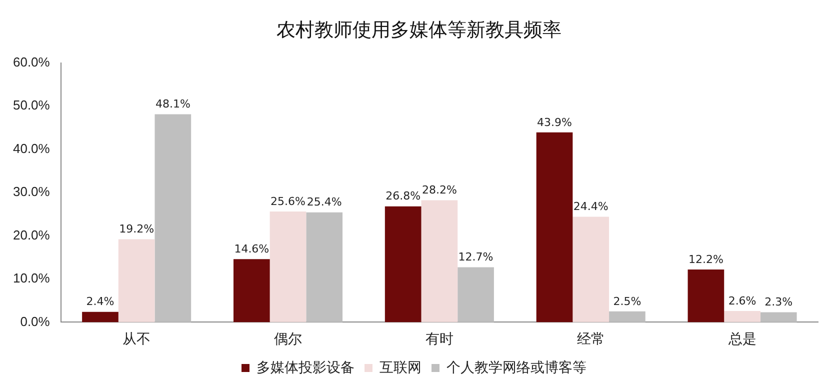 The image size is (838, 389). Describe the element at coordinates (627, 301) in the screenshot. I see `data-label: 2.5%` at that location.